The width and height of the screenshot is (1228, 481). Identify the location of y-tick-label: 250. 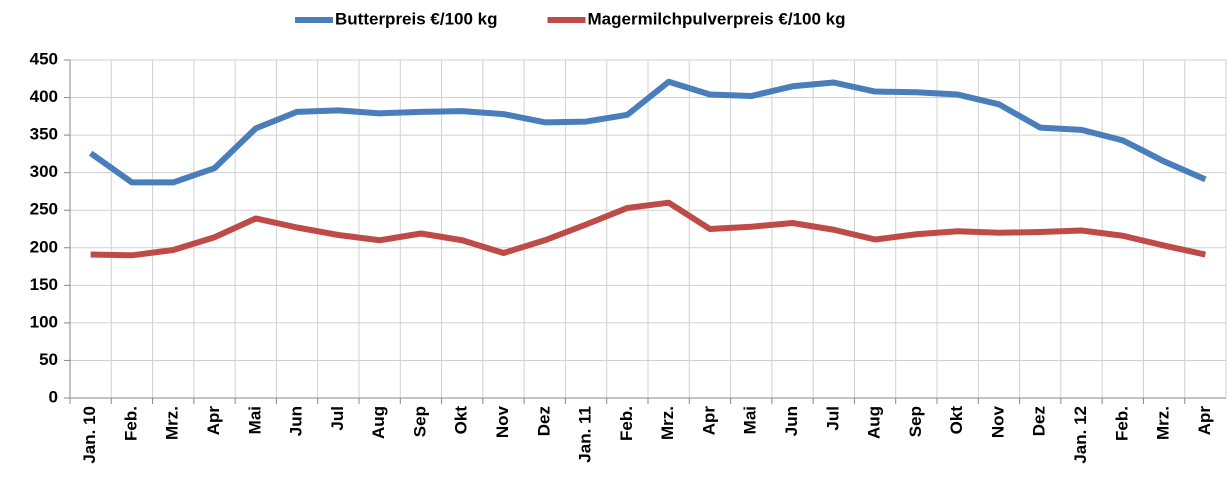
(44, 209).